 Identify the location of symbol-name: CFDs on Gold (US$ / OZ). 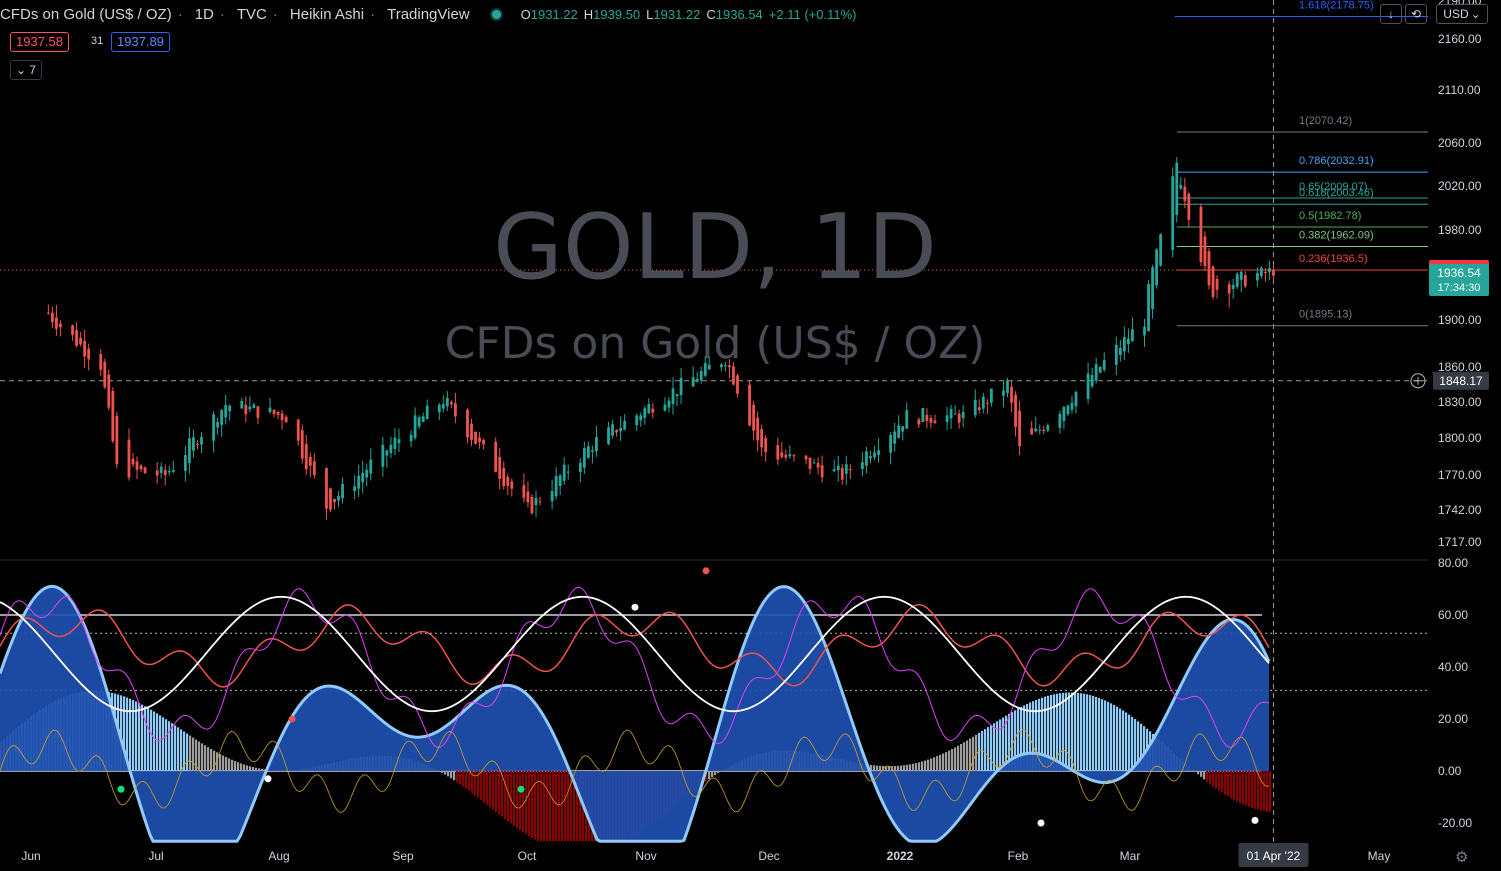
(86, 14).